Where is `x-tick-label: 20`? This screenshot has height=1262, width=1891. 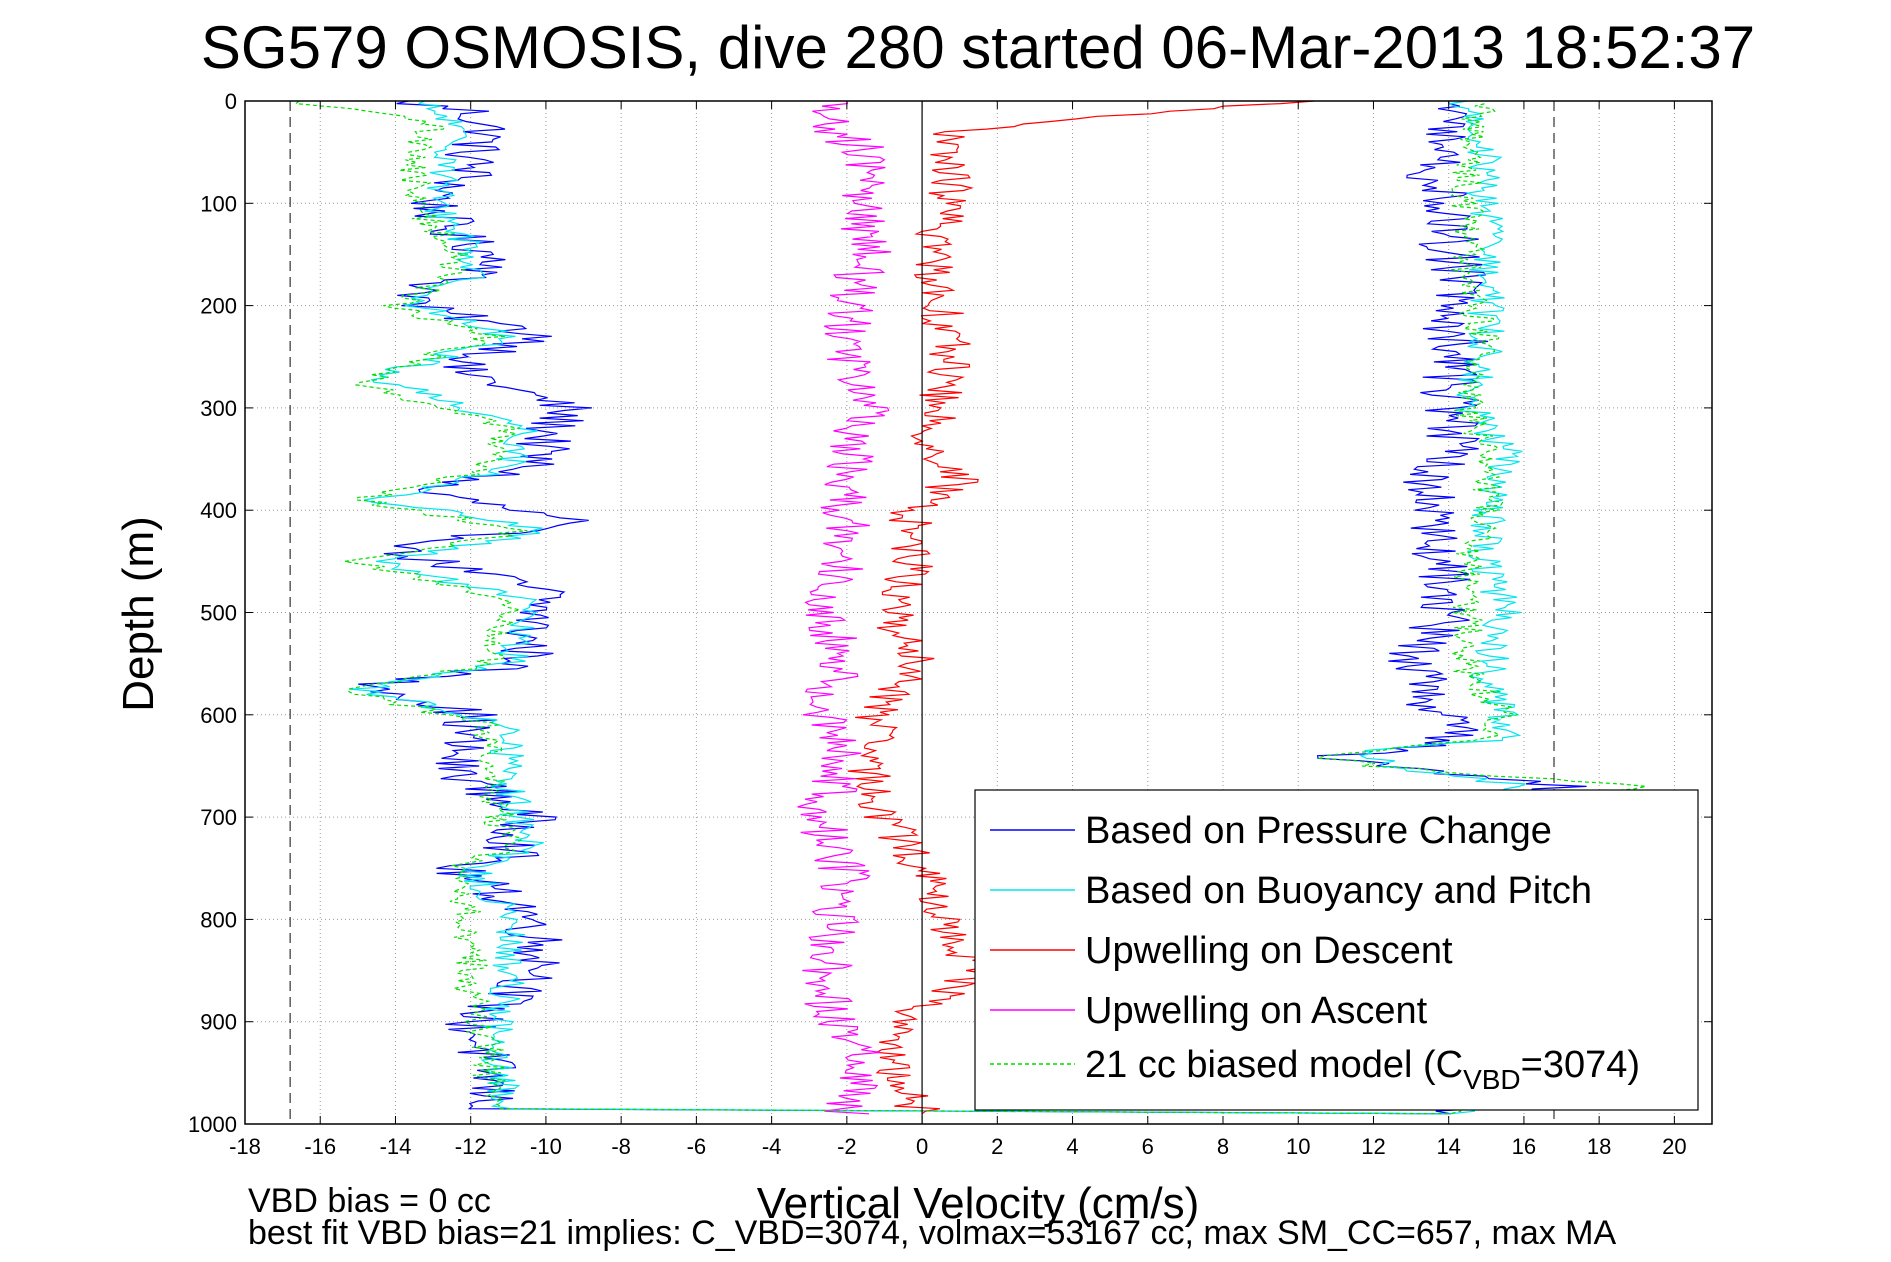 x-tick-label: 20 is located at coordinates (1674, 1146).